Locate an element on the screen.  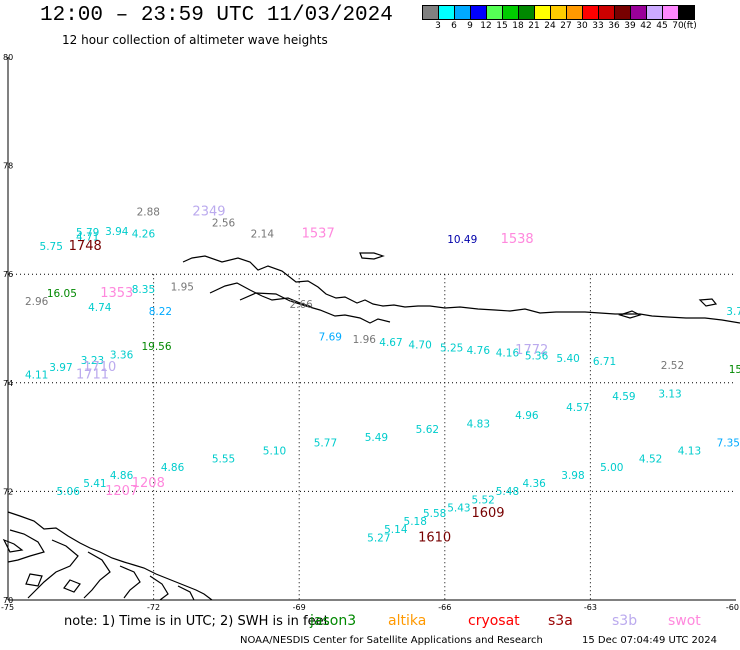
wave-height-label: 5.06 is located at coordinates (69, 492).